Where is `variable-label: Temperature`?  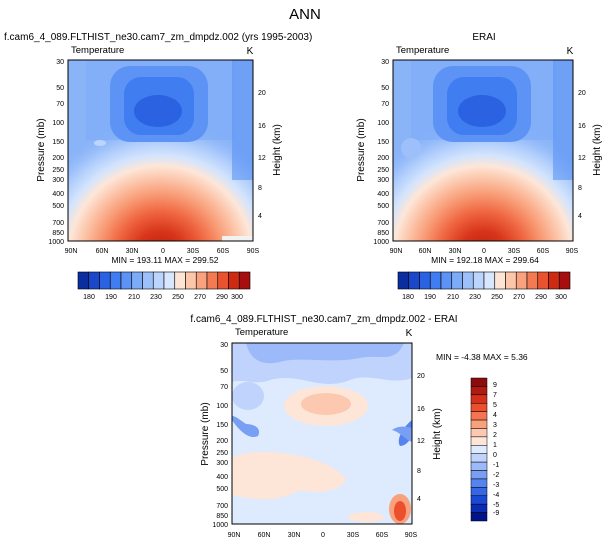
variable-label: Temperature is located at coordinates (422, 50).